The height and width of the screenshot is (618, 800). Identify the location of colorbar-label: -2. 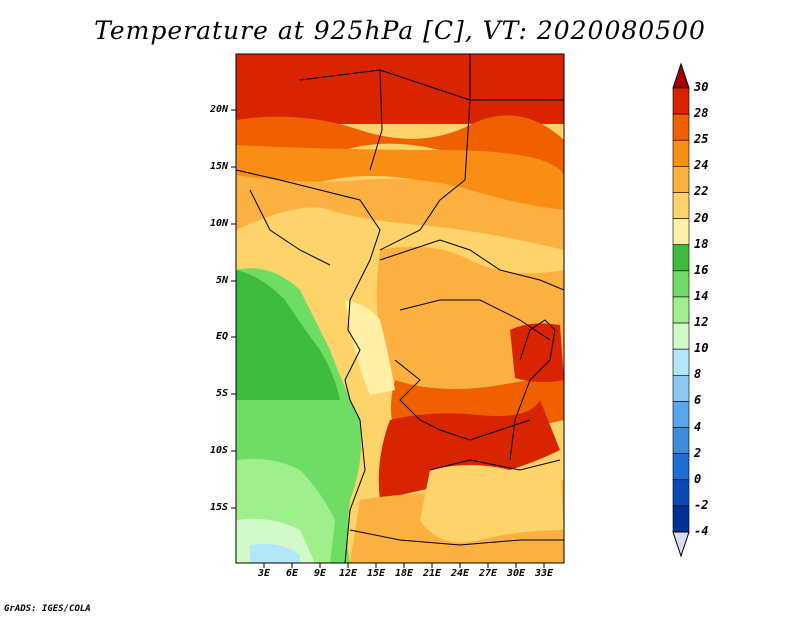
(701, 504).